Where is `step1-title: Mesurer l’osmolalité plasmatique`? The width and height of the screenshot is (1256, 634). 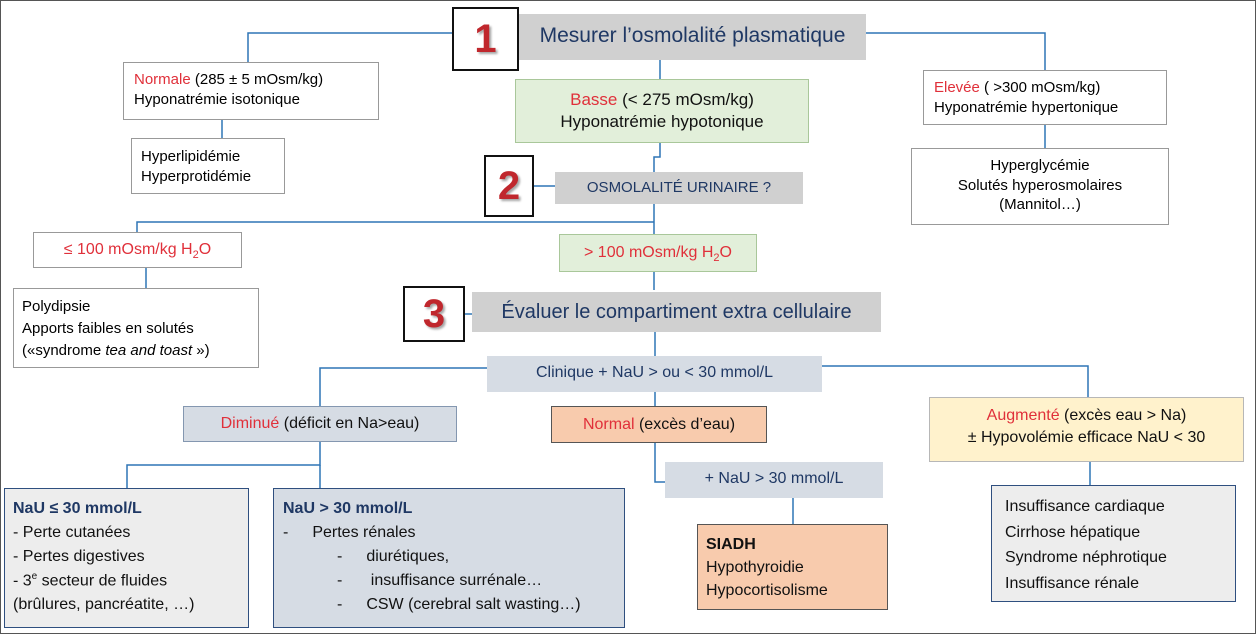
step1-title: Mesurer l’osmolalité plasmatique is located at coordinates (692, 37).